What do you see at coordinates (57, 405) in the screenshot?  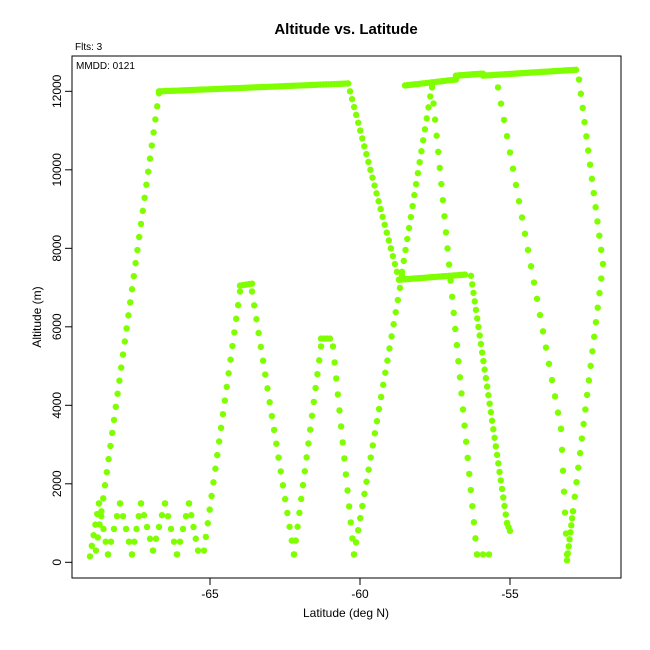 I see `y-tick-label: 4000` at bounding box center [57, 405].